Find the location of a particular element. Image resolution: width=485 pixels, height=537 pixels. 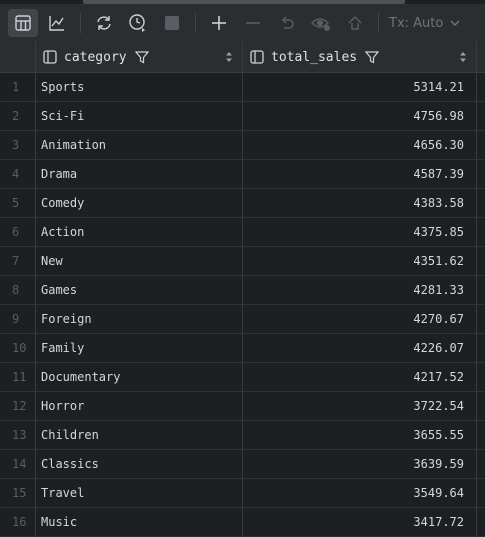

row-number: 1 is located at coordinates (18, 87).